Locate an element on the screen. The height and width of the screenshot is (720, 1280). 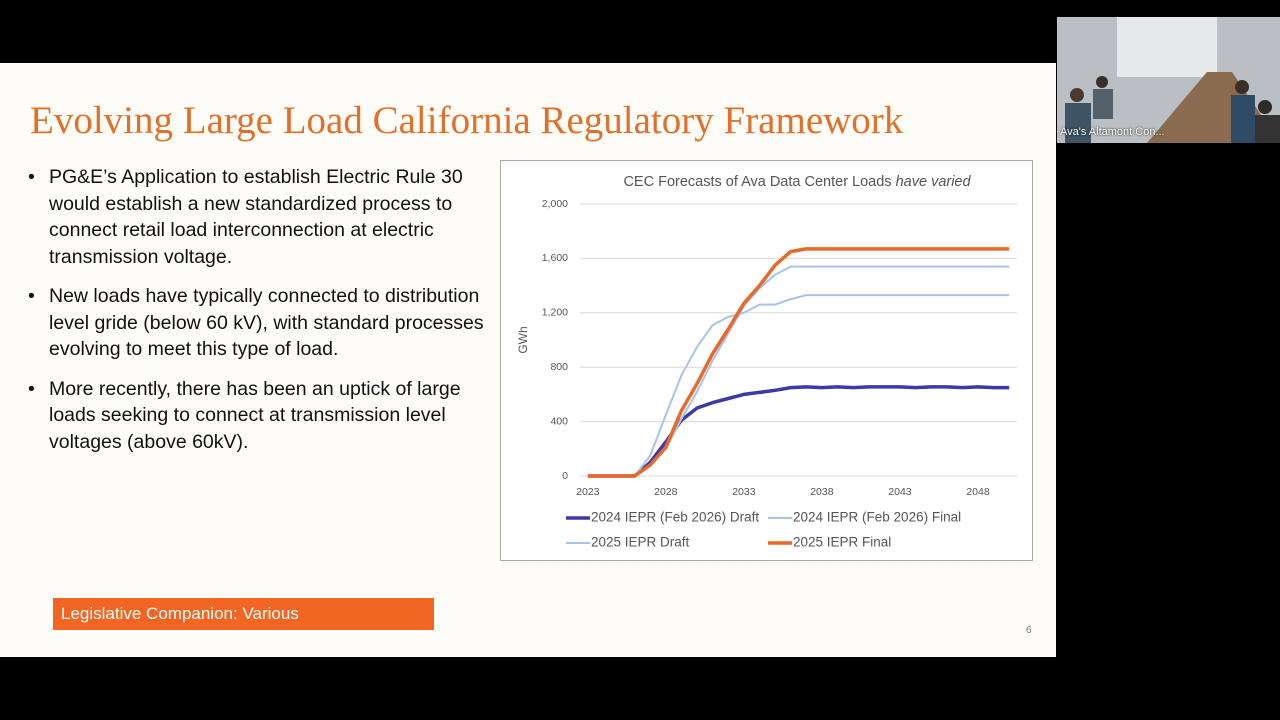
y-tick-label: 400 is located at coordinates (559, 421).